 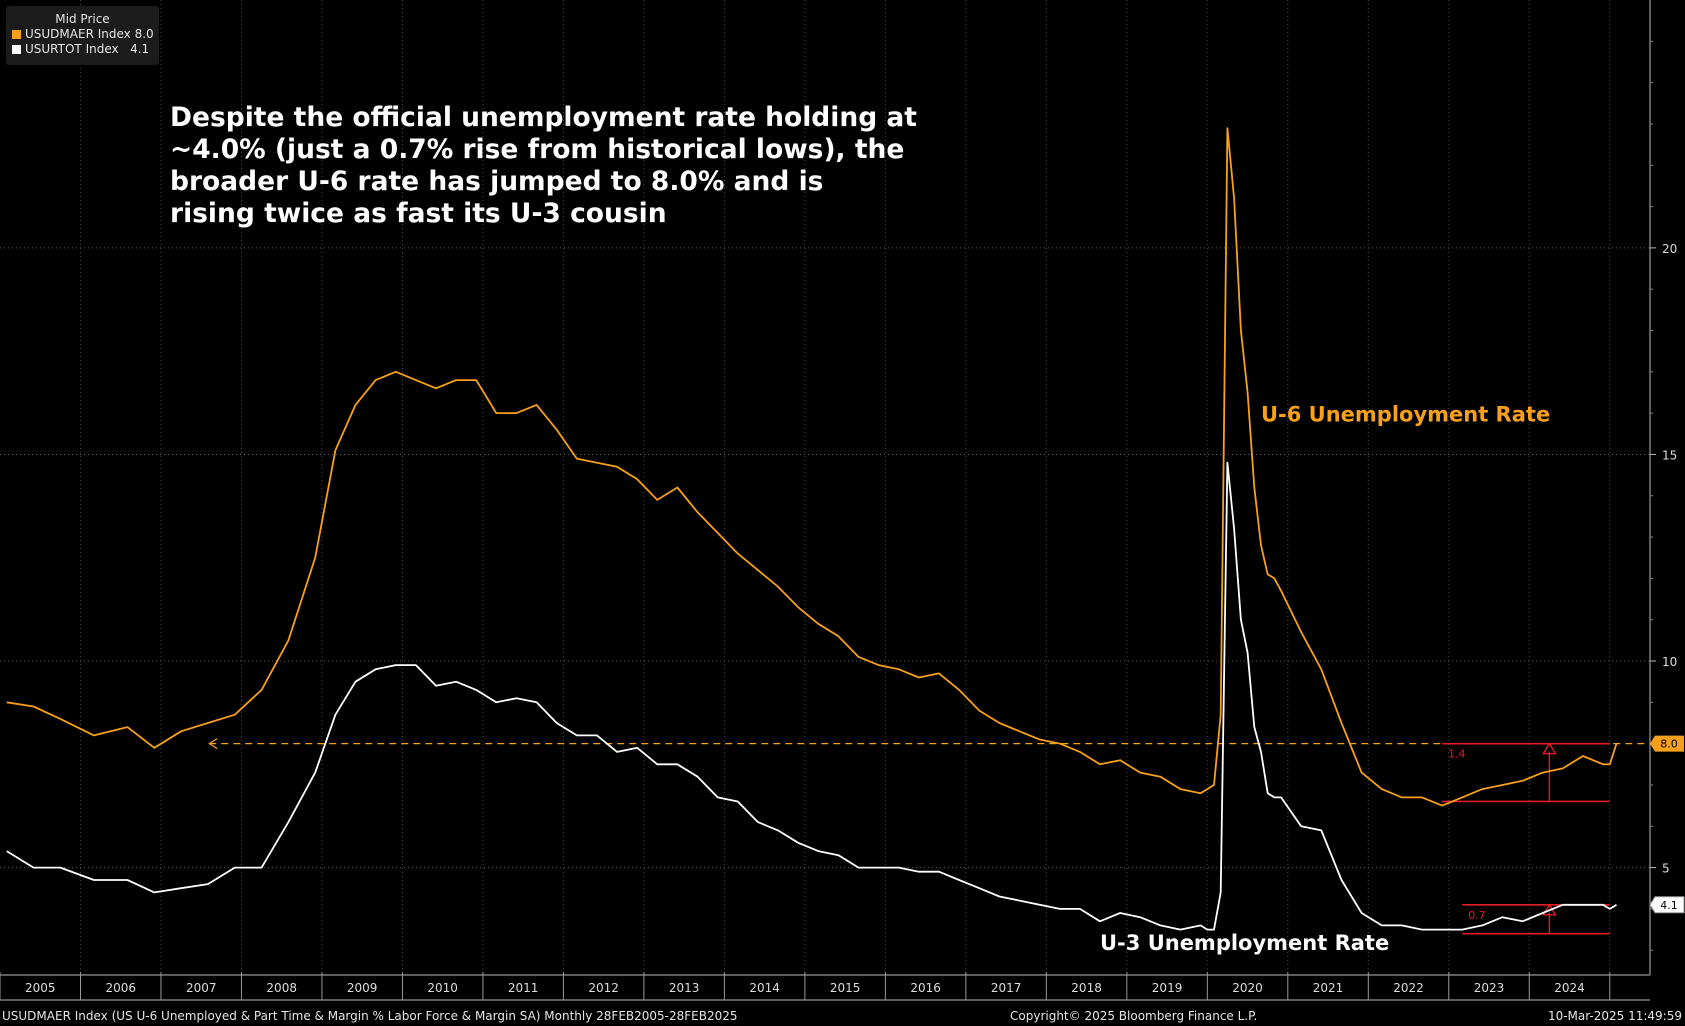 What do you see at coordinates (144, 34) in the screenshot?
I see `legend-value-u6: 8.0` at bounding box center [144, 34].